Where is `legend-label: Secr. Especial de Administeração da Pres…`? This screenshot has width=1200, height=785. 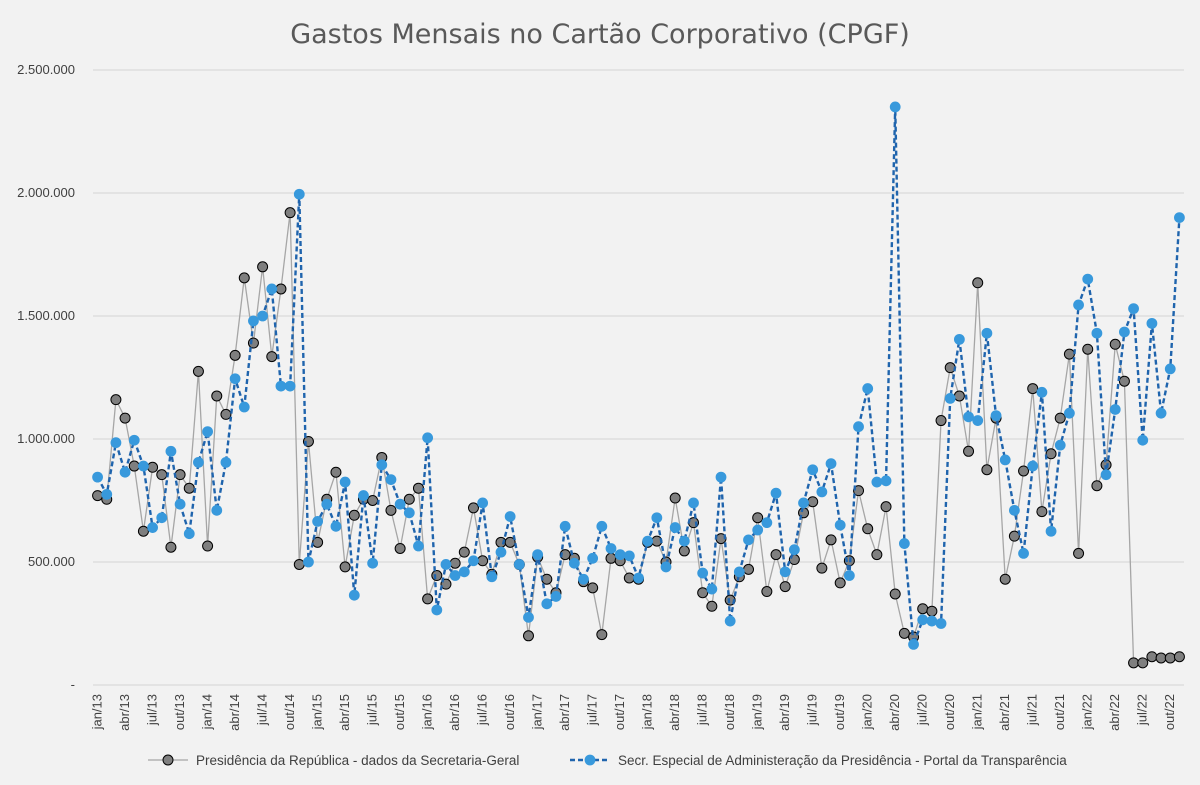
legend-label: Secr. Especial de Administeração da Pres… is located at coordinates (842, 760).